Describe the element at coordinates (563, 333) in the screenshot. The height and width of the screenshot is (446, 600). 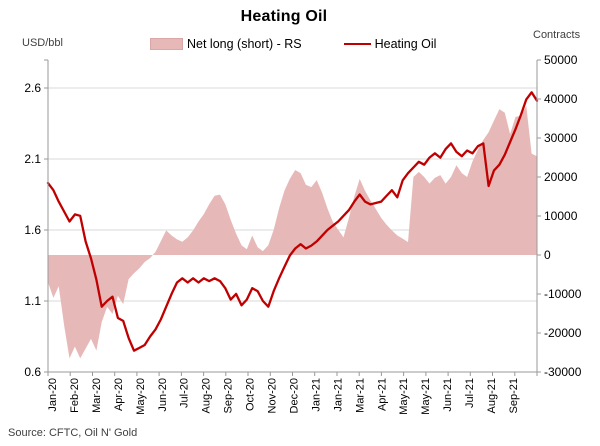
I see `right-axis-tick-label: -20000` at that location.